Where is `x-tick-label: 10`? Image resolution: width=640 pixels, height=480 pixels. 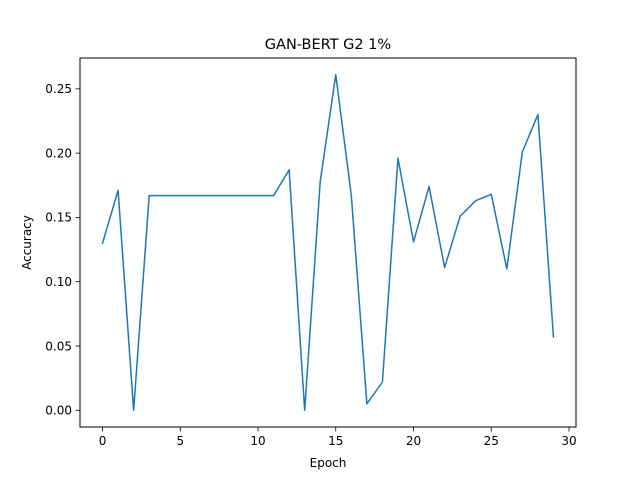 x-tick-label: 10 is located at coordinates (257, 441).